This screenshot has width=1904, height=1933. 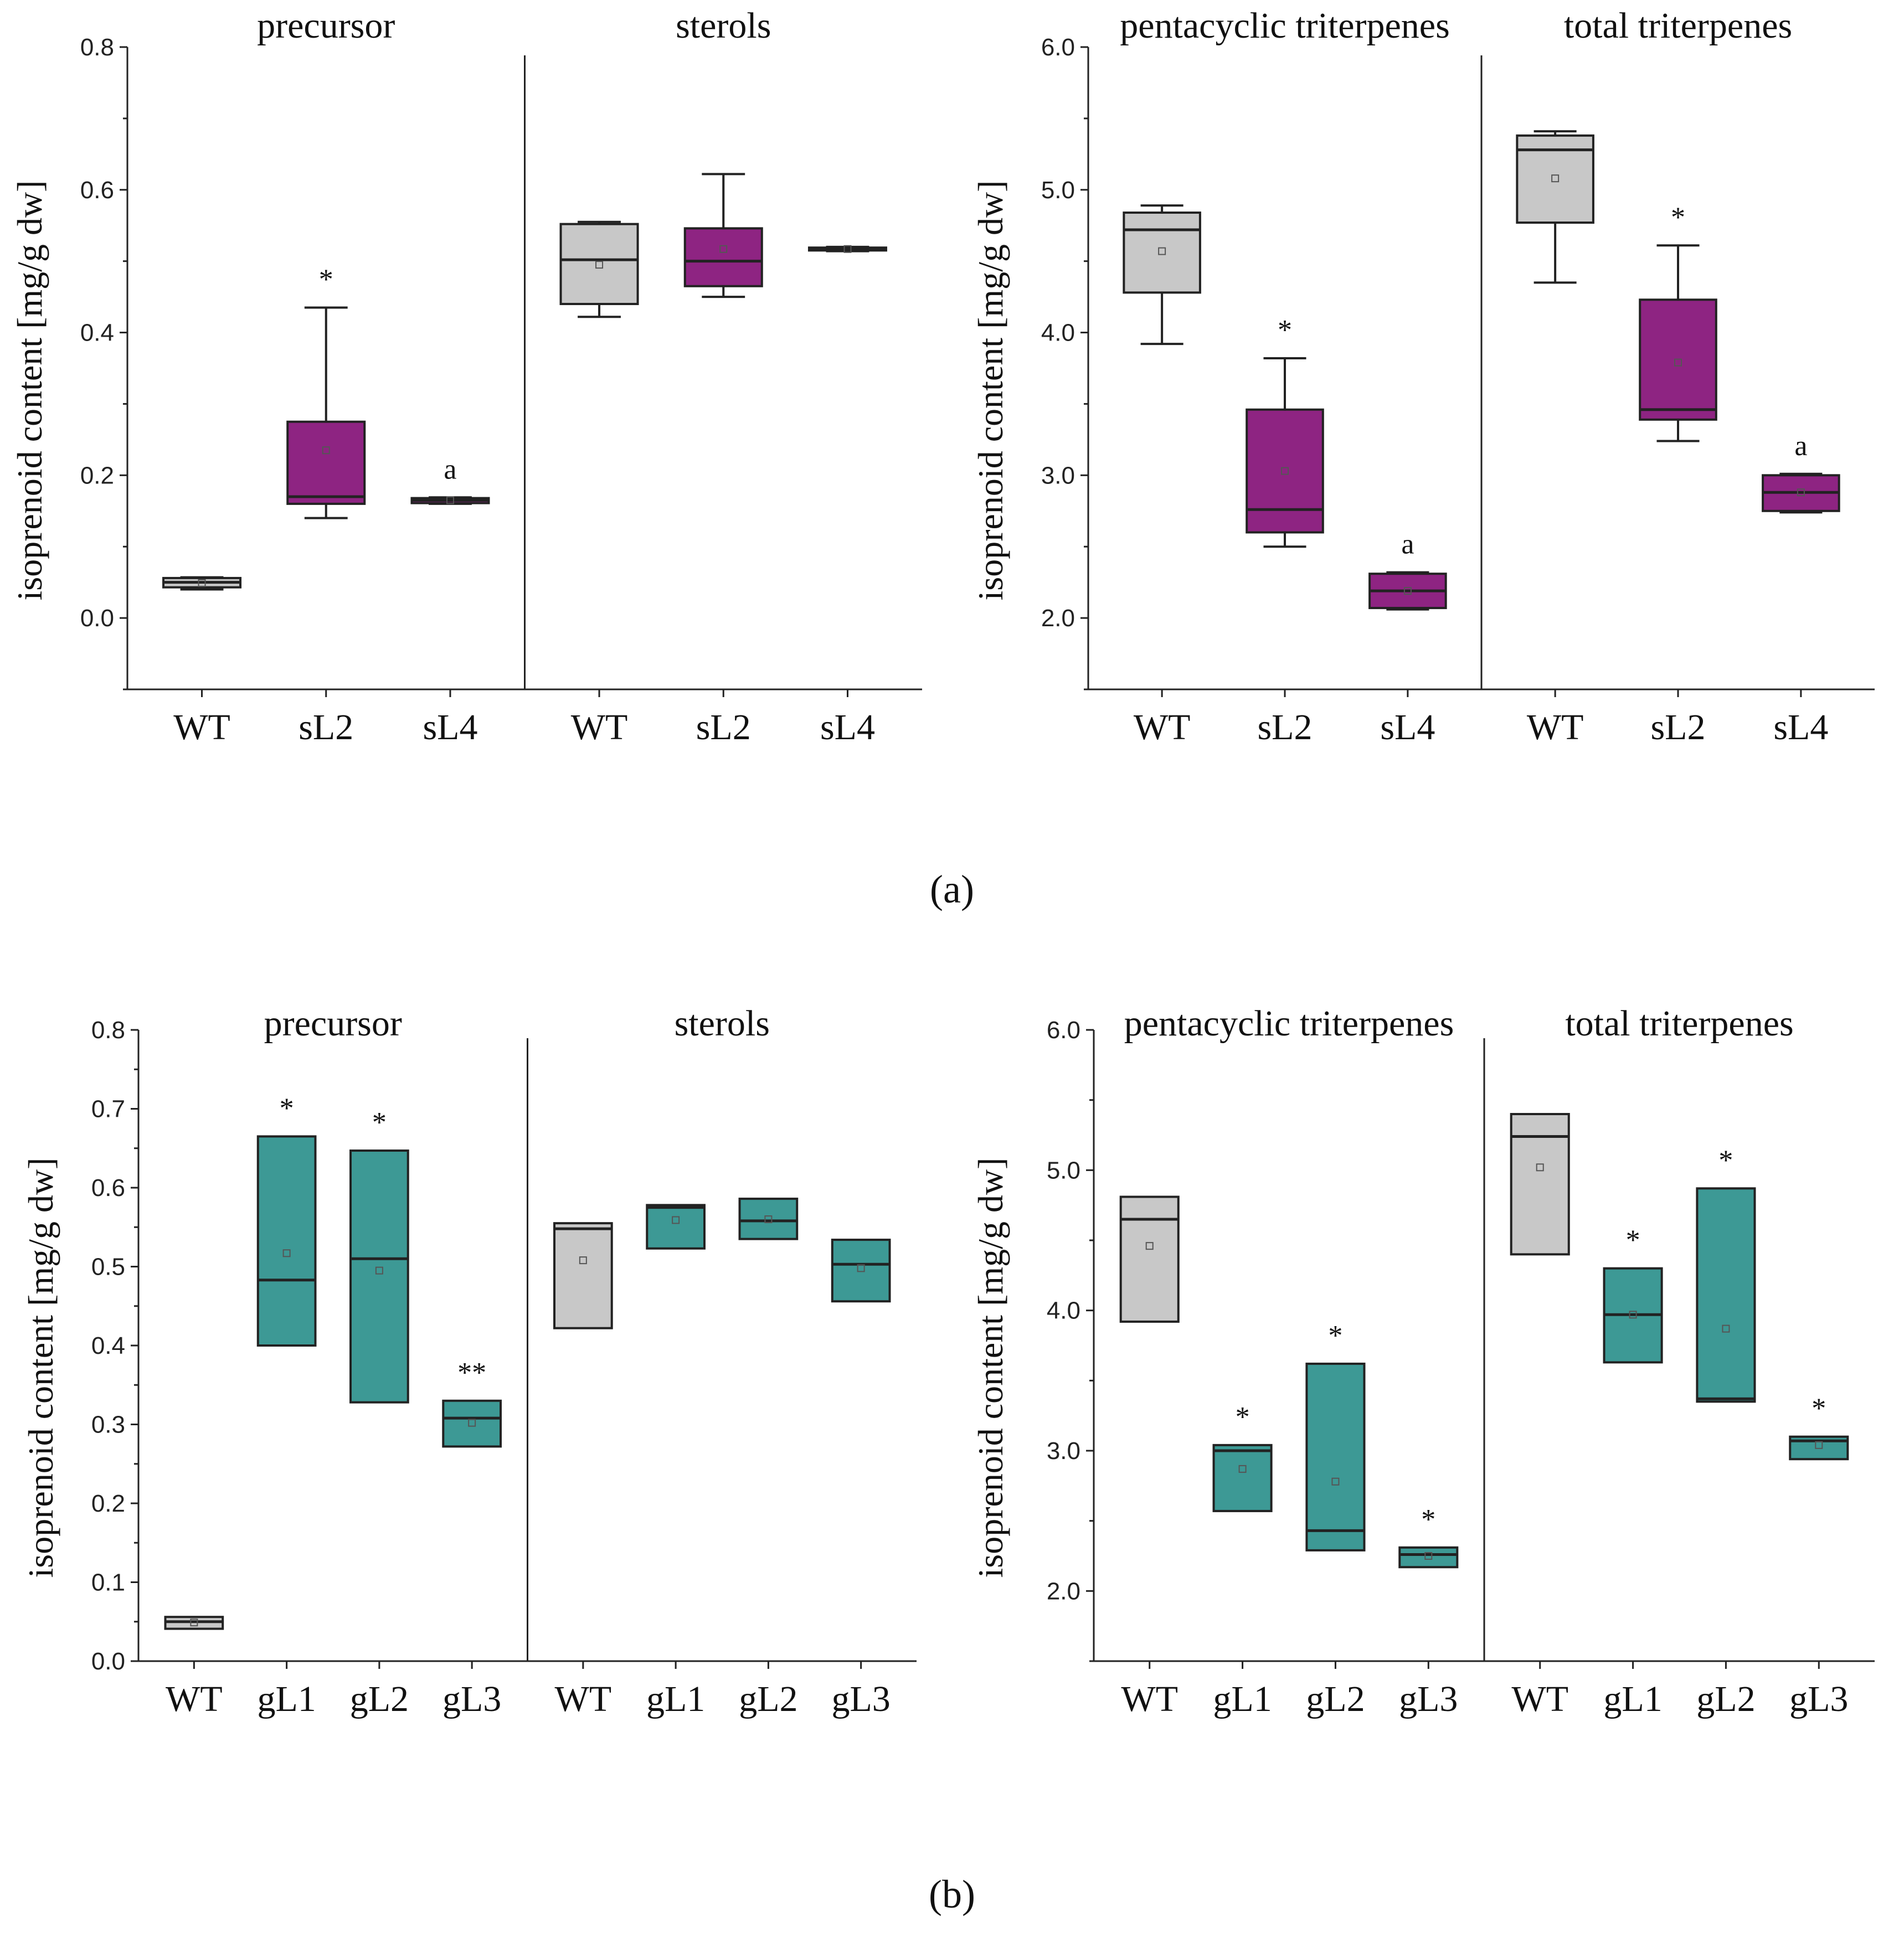 What do you see at coordinates (722, 1023) in the screenshot?
I see `group-title: sterols` at bounding box center [722, 1023].